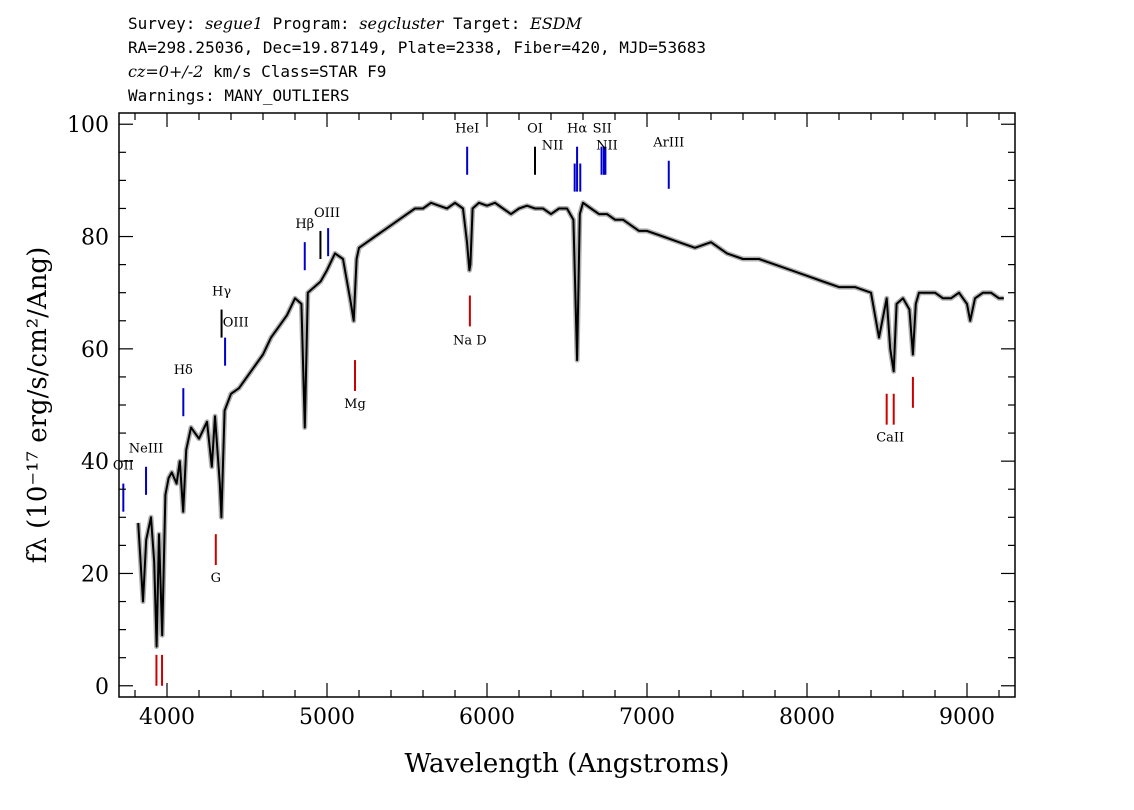 The width and height of the screenshot is (1134, 810). What do you see at coordinates (95, 574) in the screenshot?
I see `y-tick-label: 20` at bounding box center [95, 574].